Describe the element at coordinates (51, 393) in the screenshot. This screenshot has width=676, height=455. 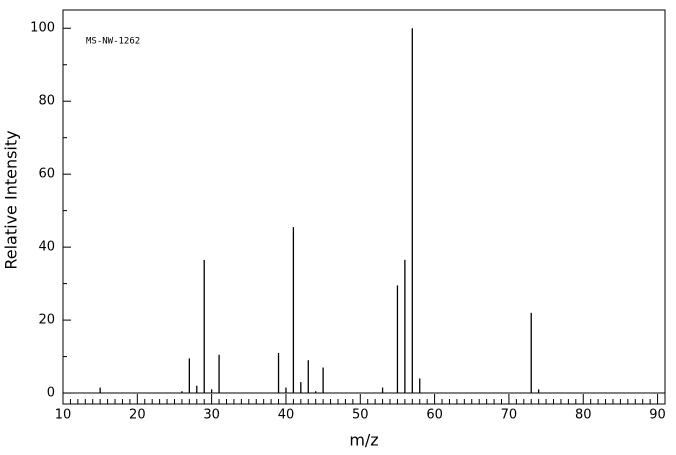
I see `y-tick-label: 0` at that location.